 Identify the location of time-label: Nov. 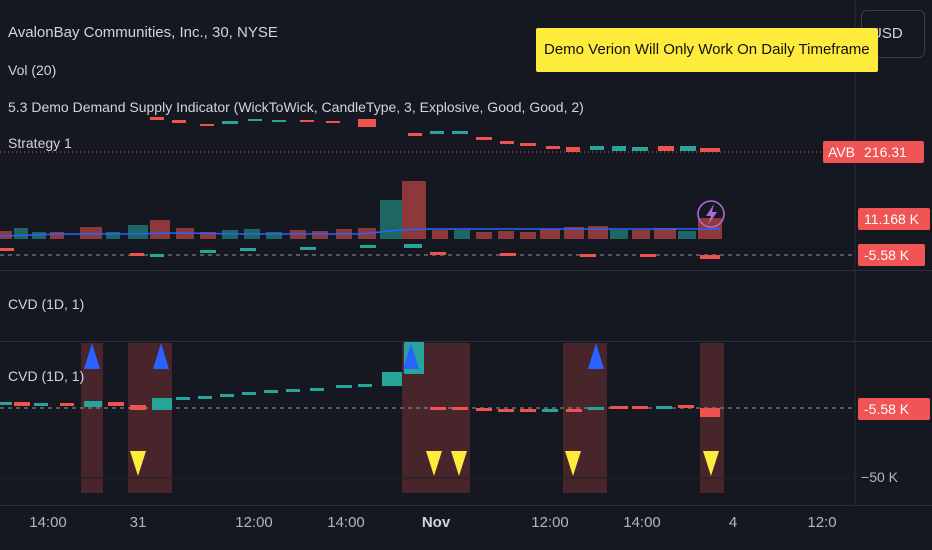
(436, 522).